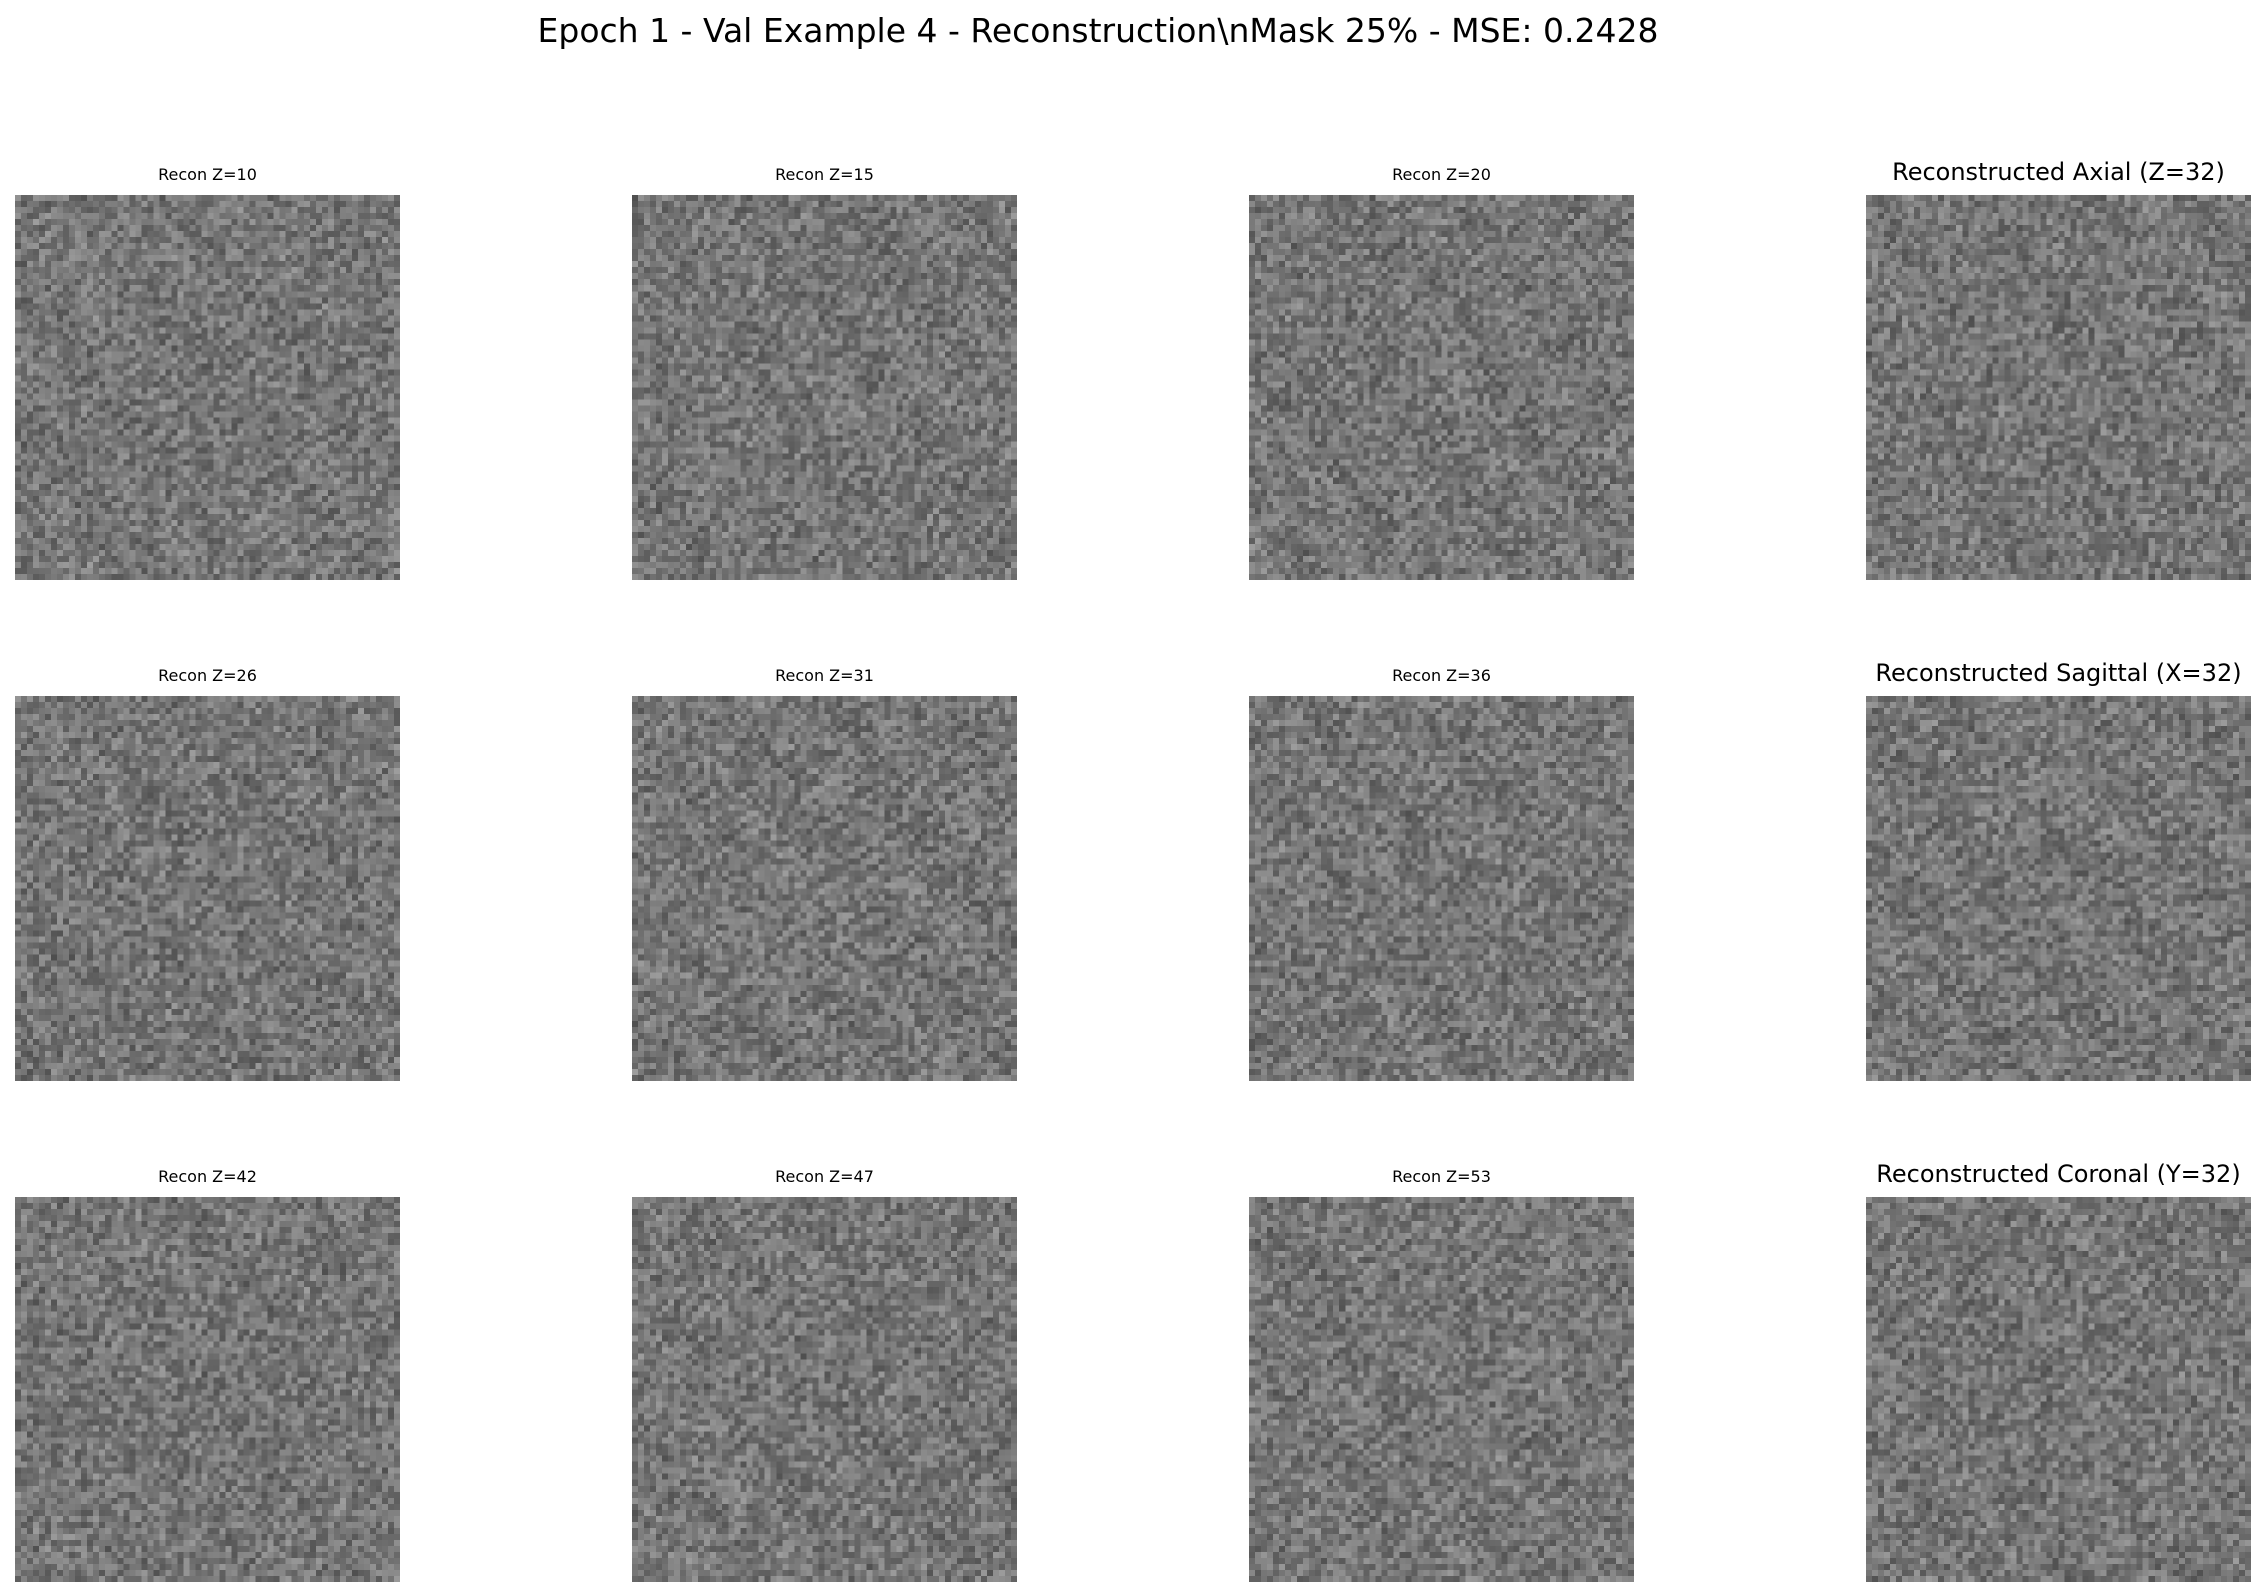 The height and width of the screenshot is (1596, 2265). I want to click on panel-title: Recon Z=47, so click(824, 1176).